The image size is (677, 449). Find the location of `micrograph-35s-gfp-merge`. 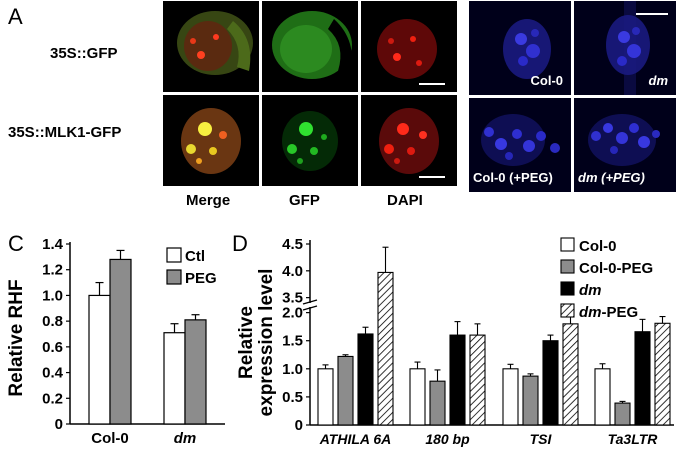

micrograph-35s-gfp-merge is located at coordinates (211, 46).